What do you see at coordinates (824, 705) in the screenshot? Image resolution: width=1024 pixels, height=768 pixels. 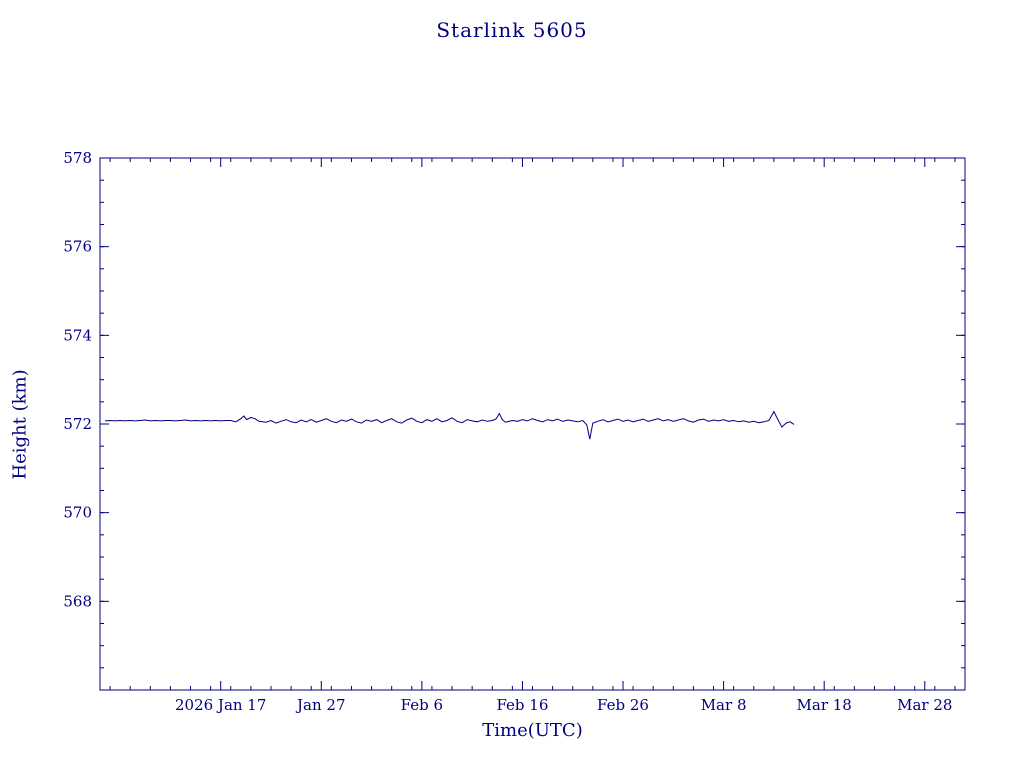 I see `x-tick-label: Mar 18` at bounding box center [824, 705].